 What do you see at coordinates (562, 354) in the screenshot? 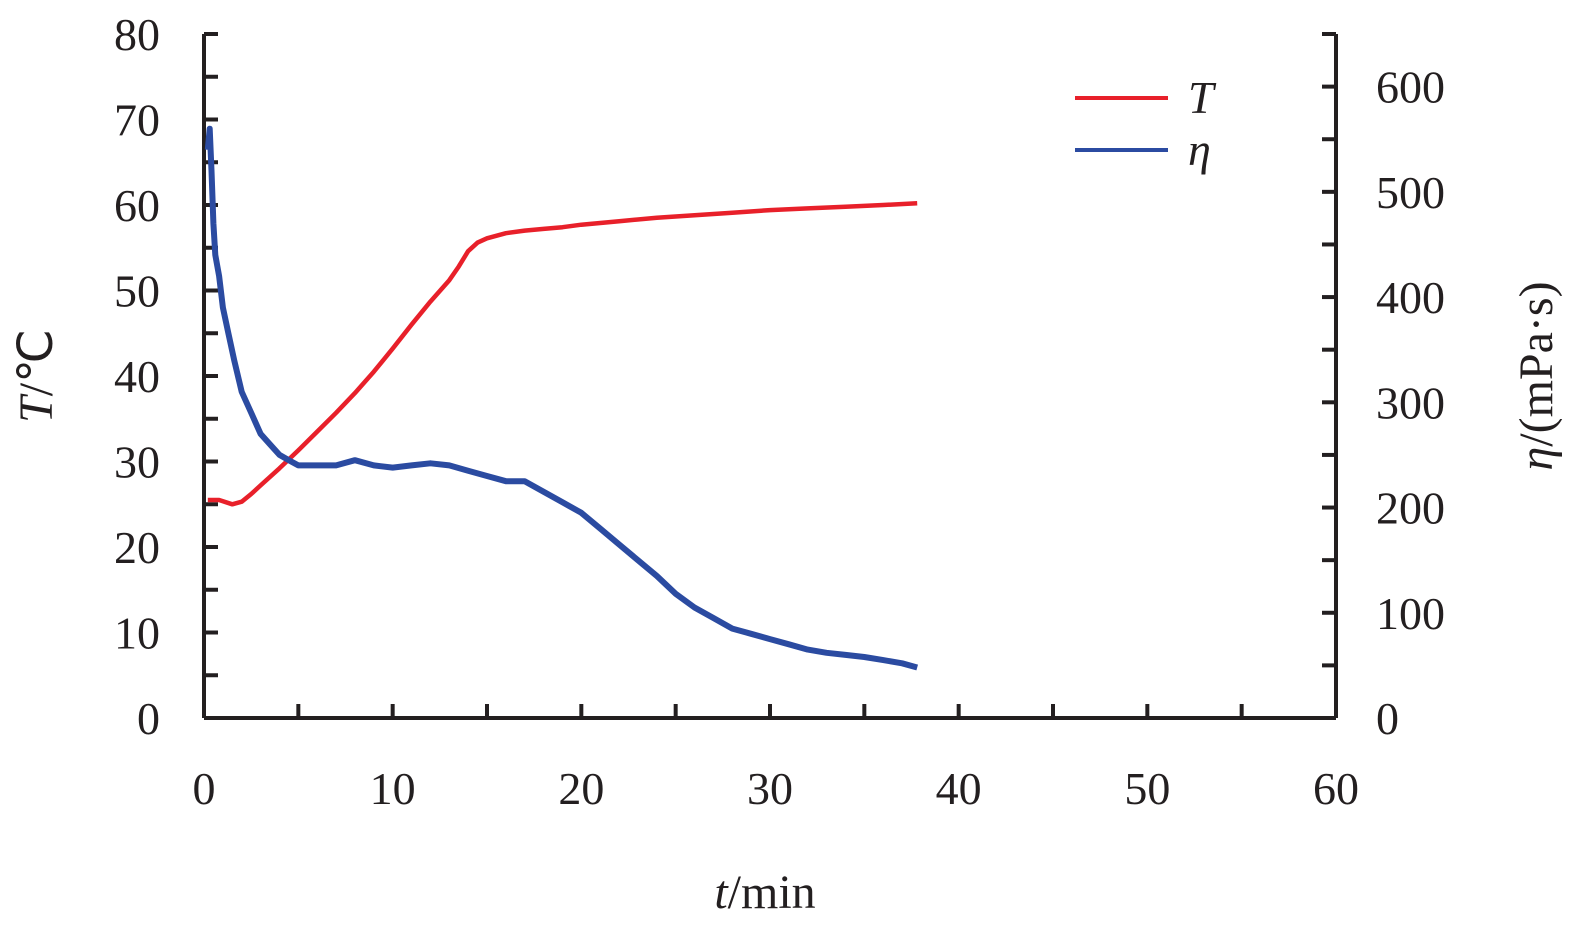
I see `series-t-line` at bounding box center [562, 354].